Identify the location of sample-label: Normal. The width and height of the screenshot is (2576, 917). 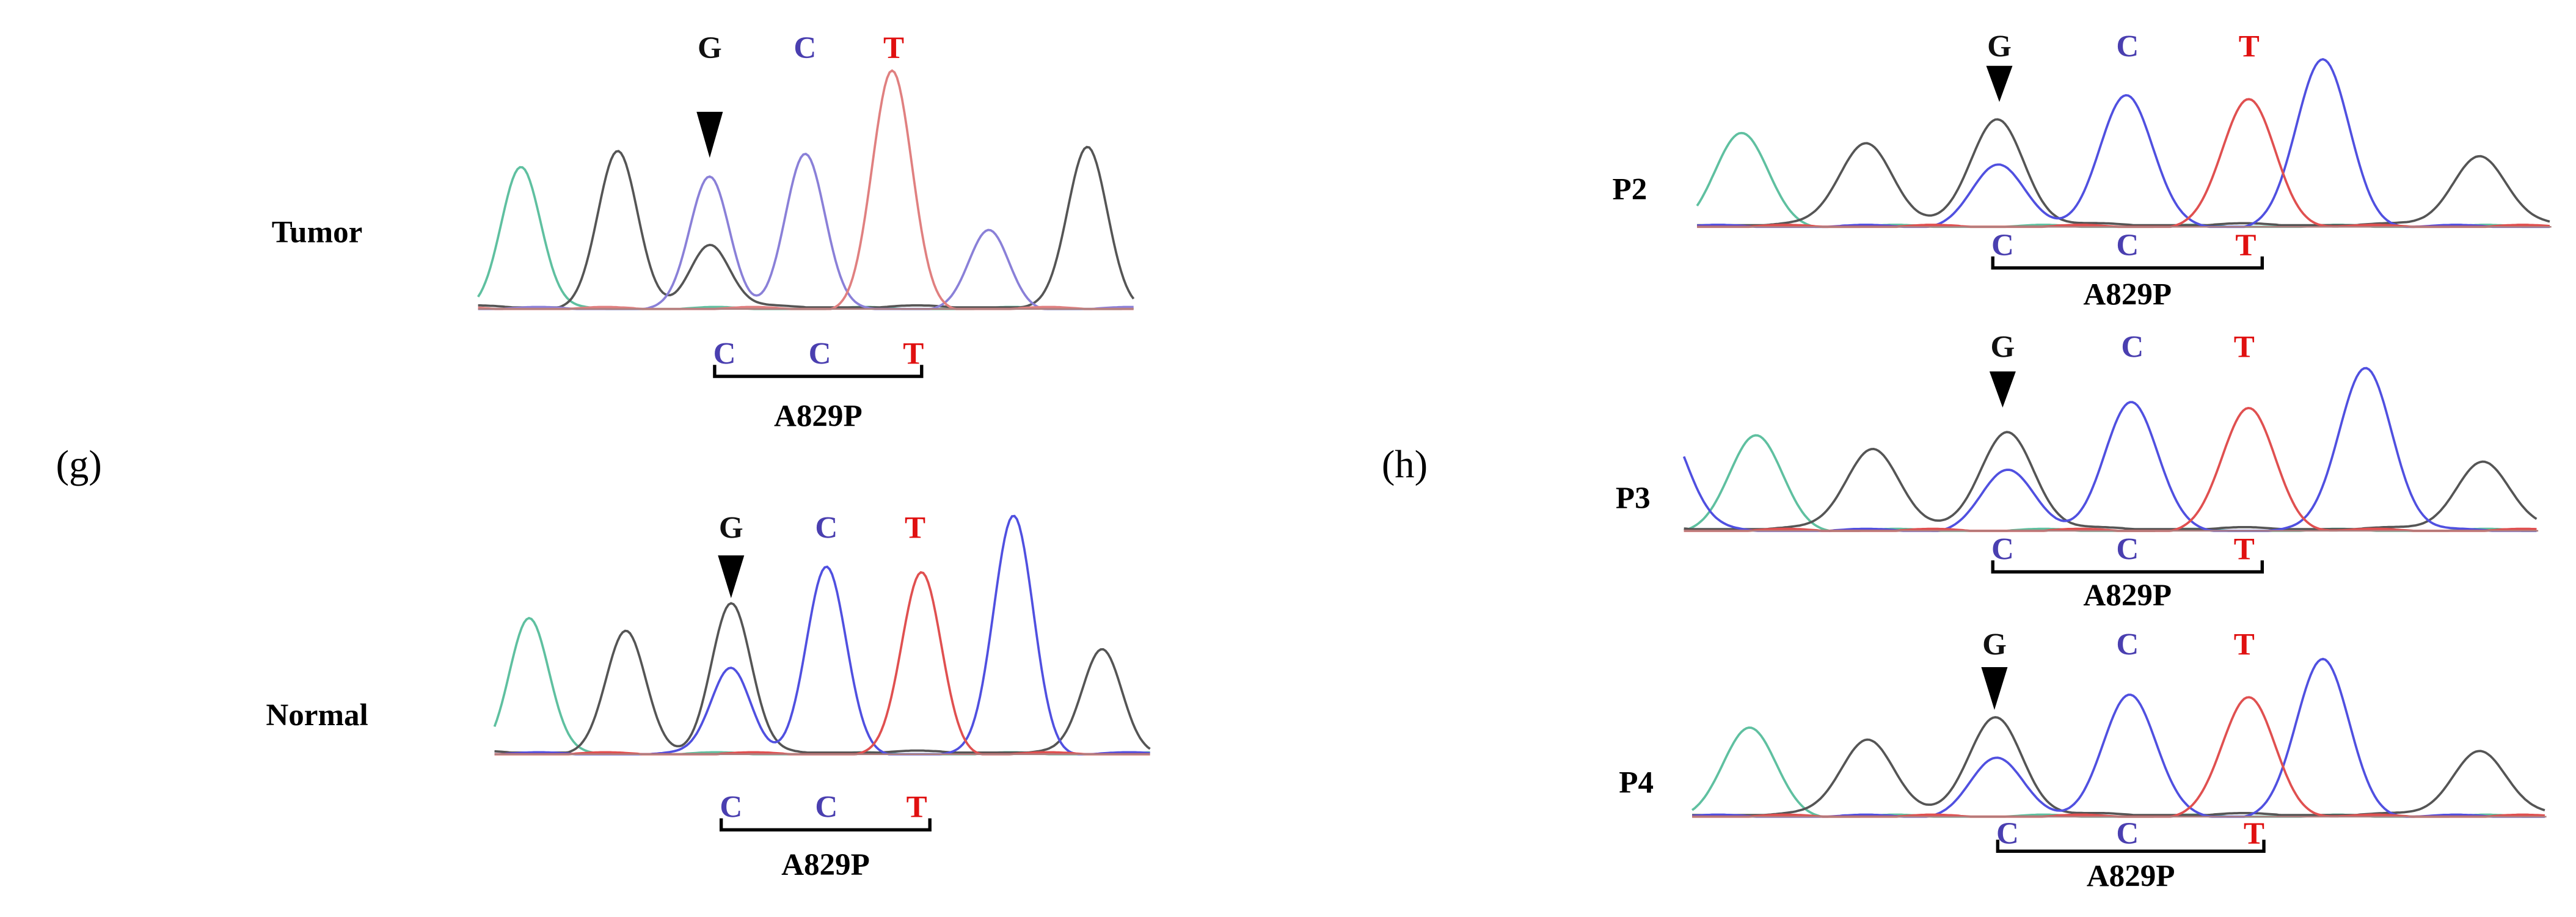
(317, 715).